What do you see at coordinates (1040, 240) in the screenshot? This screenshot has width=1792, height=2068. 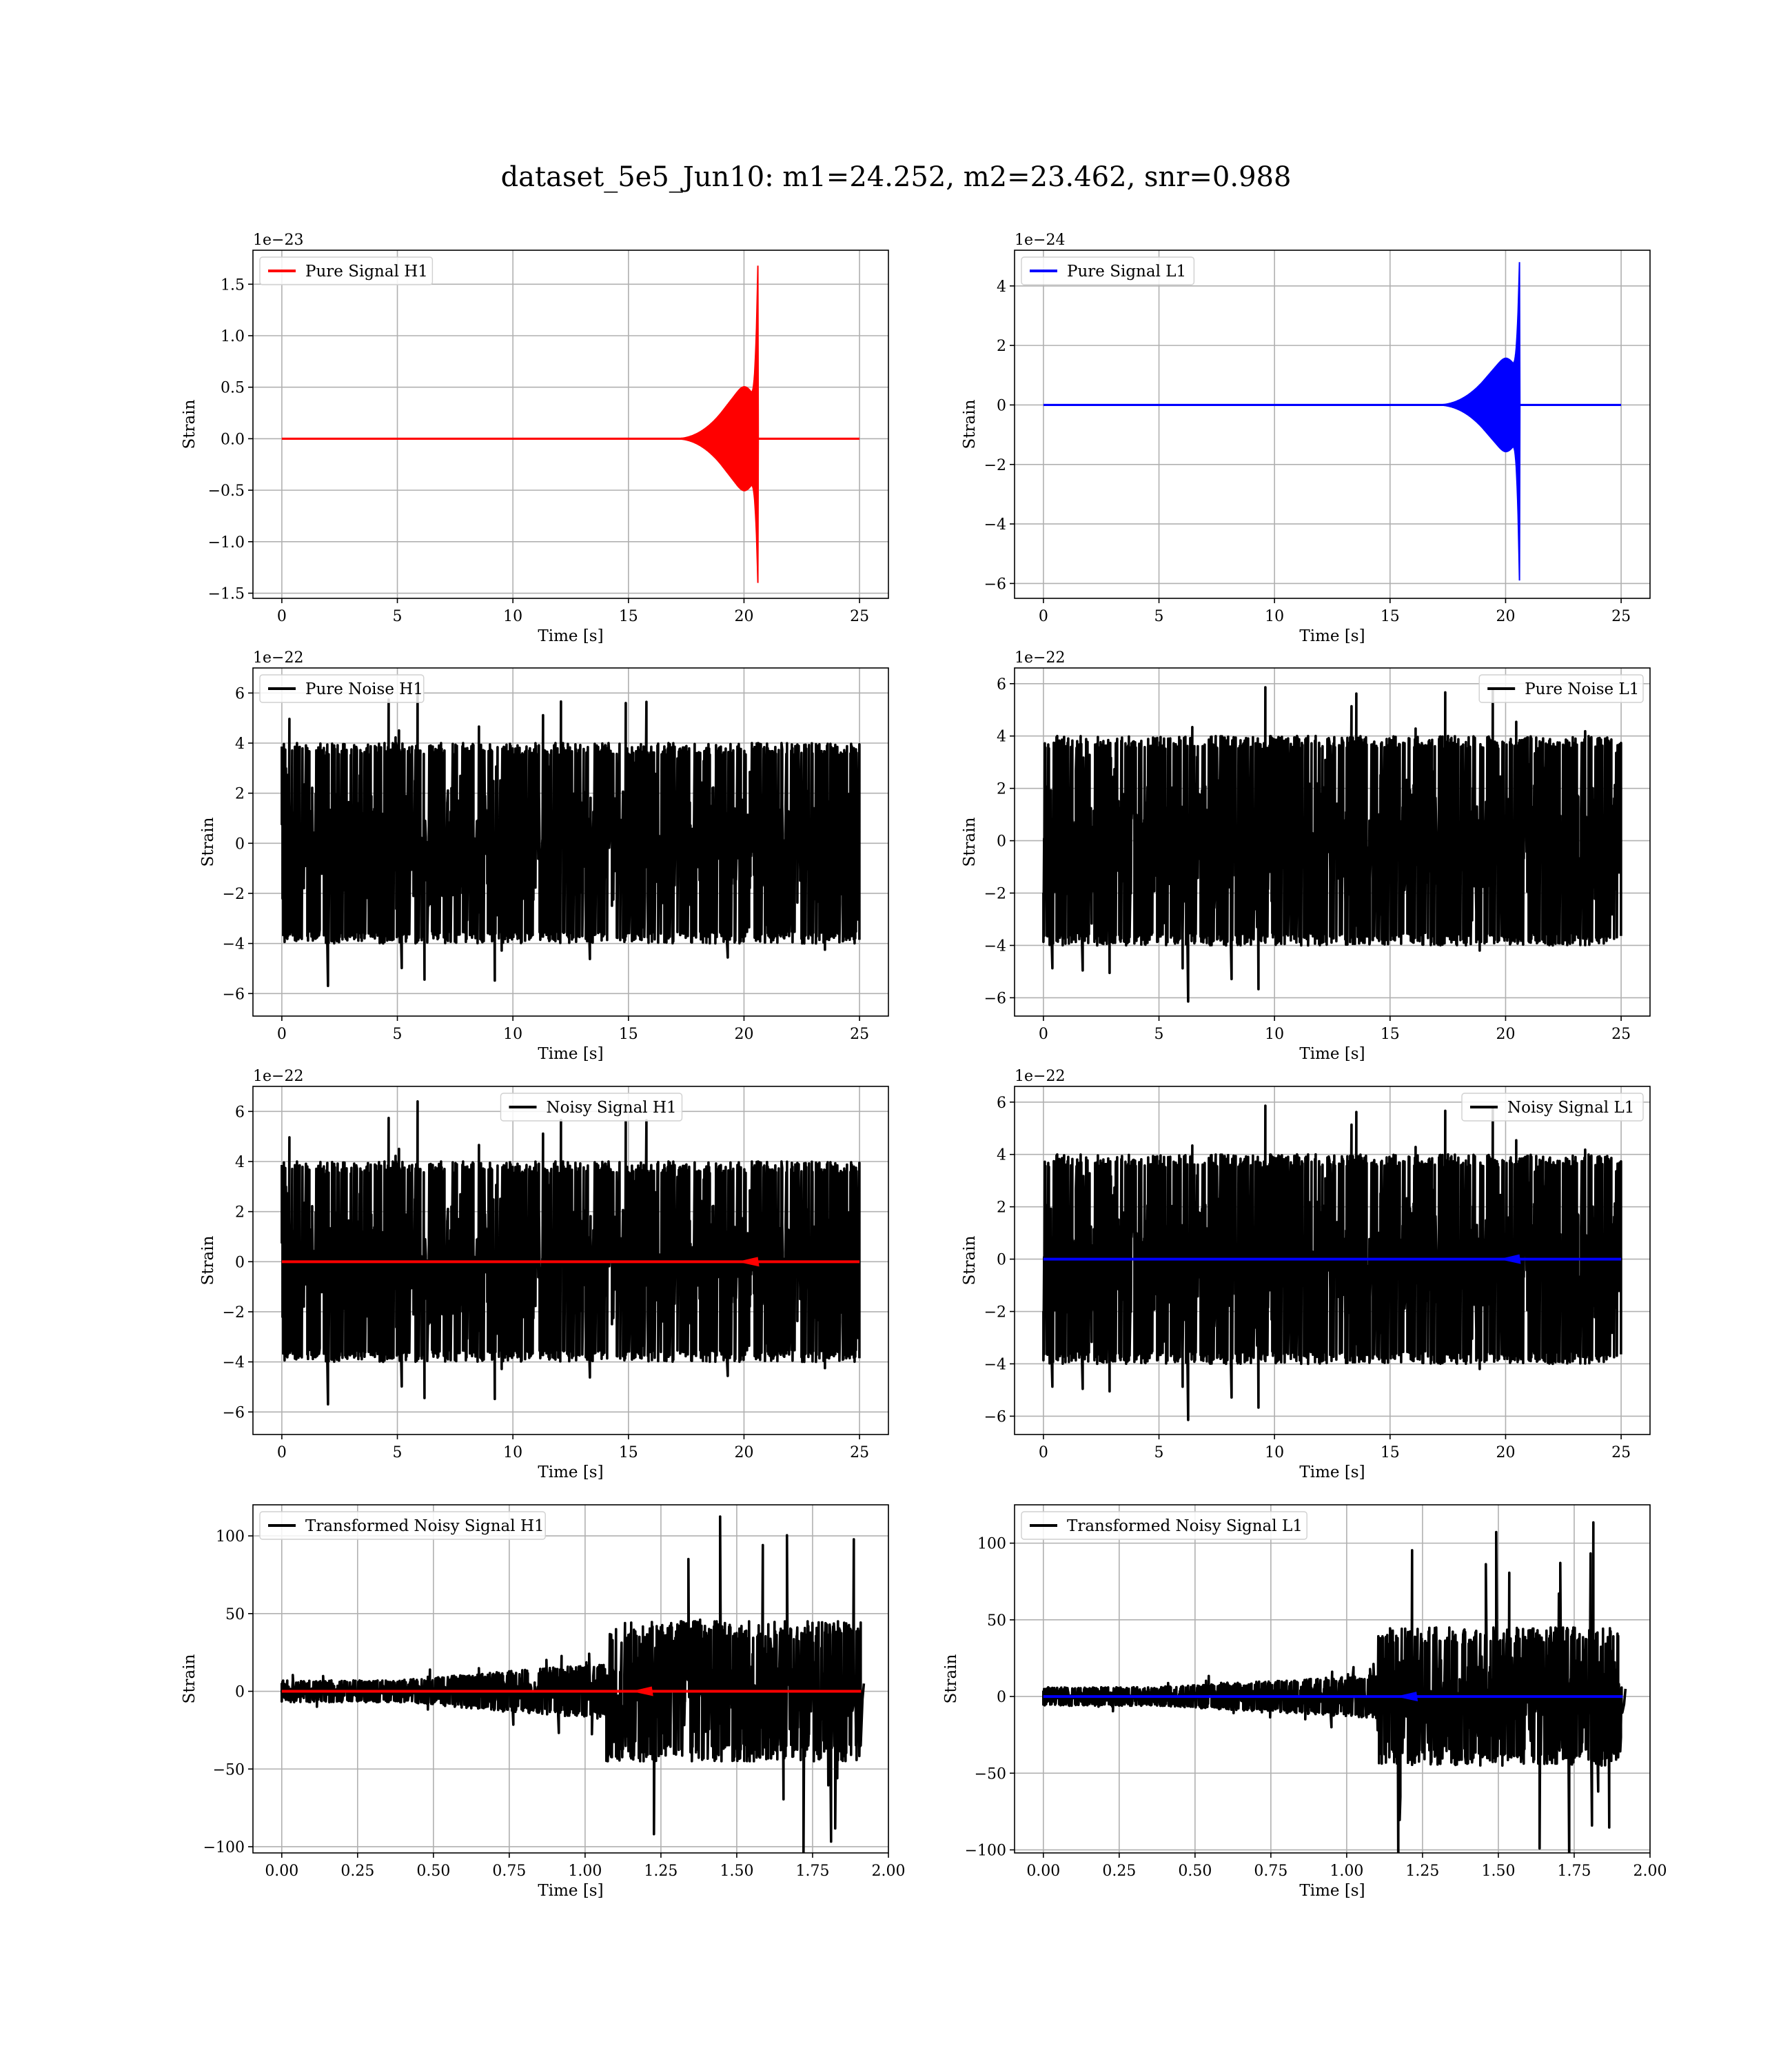 I see `y-offset-label: 1e−24` at bounding box center [1040, 240].